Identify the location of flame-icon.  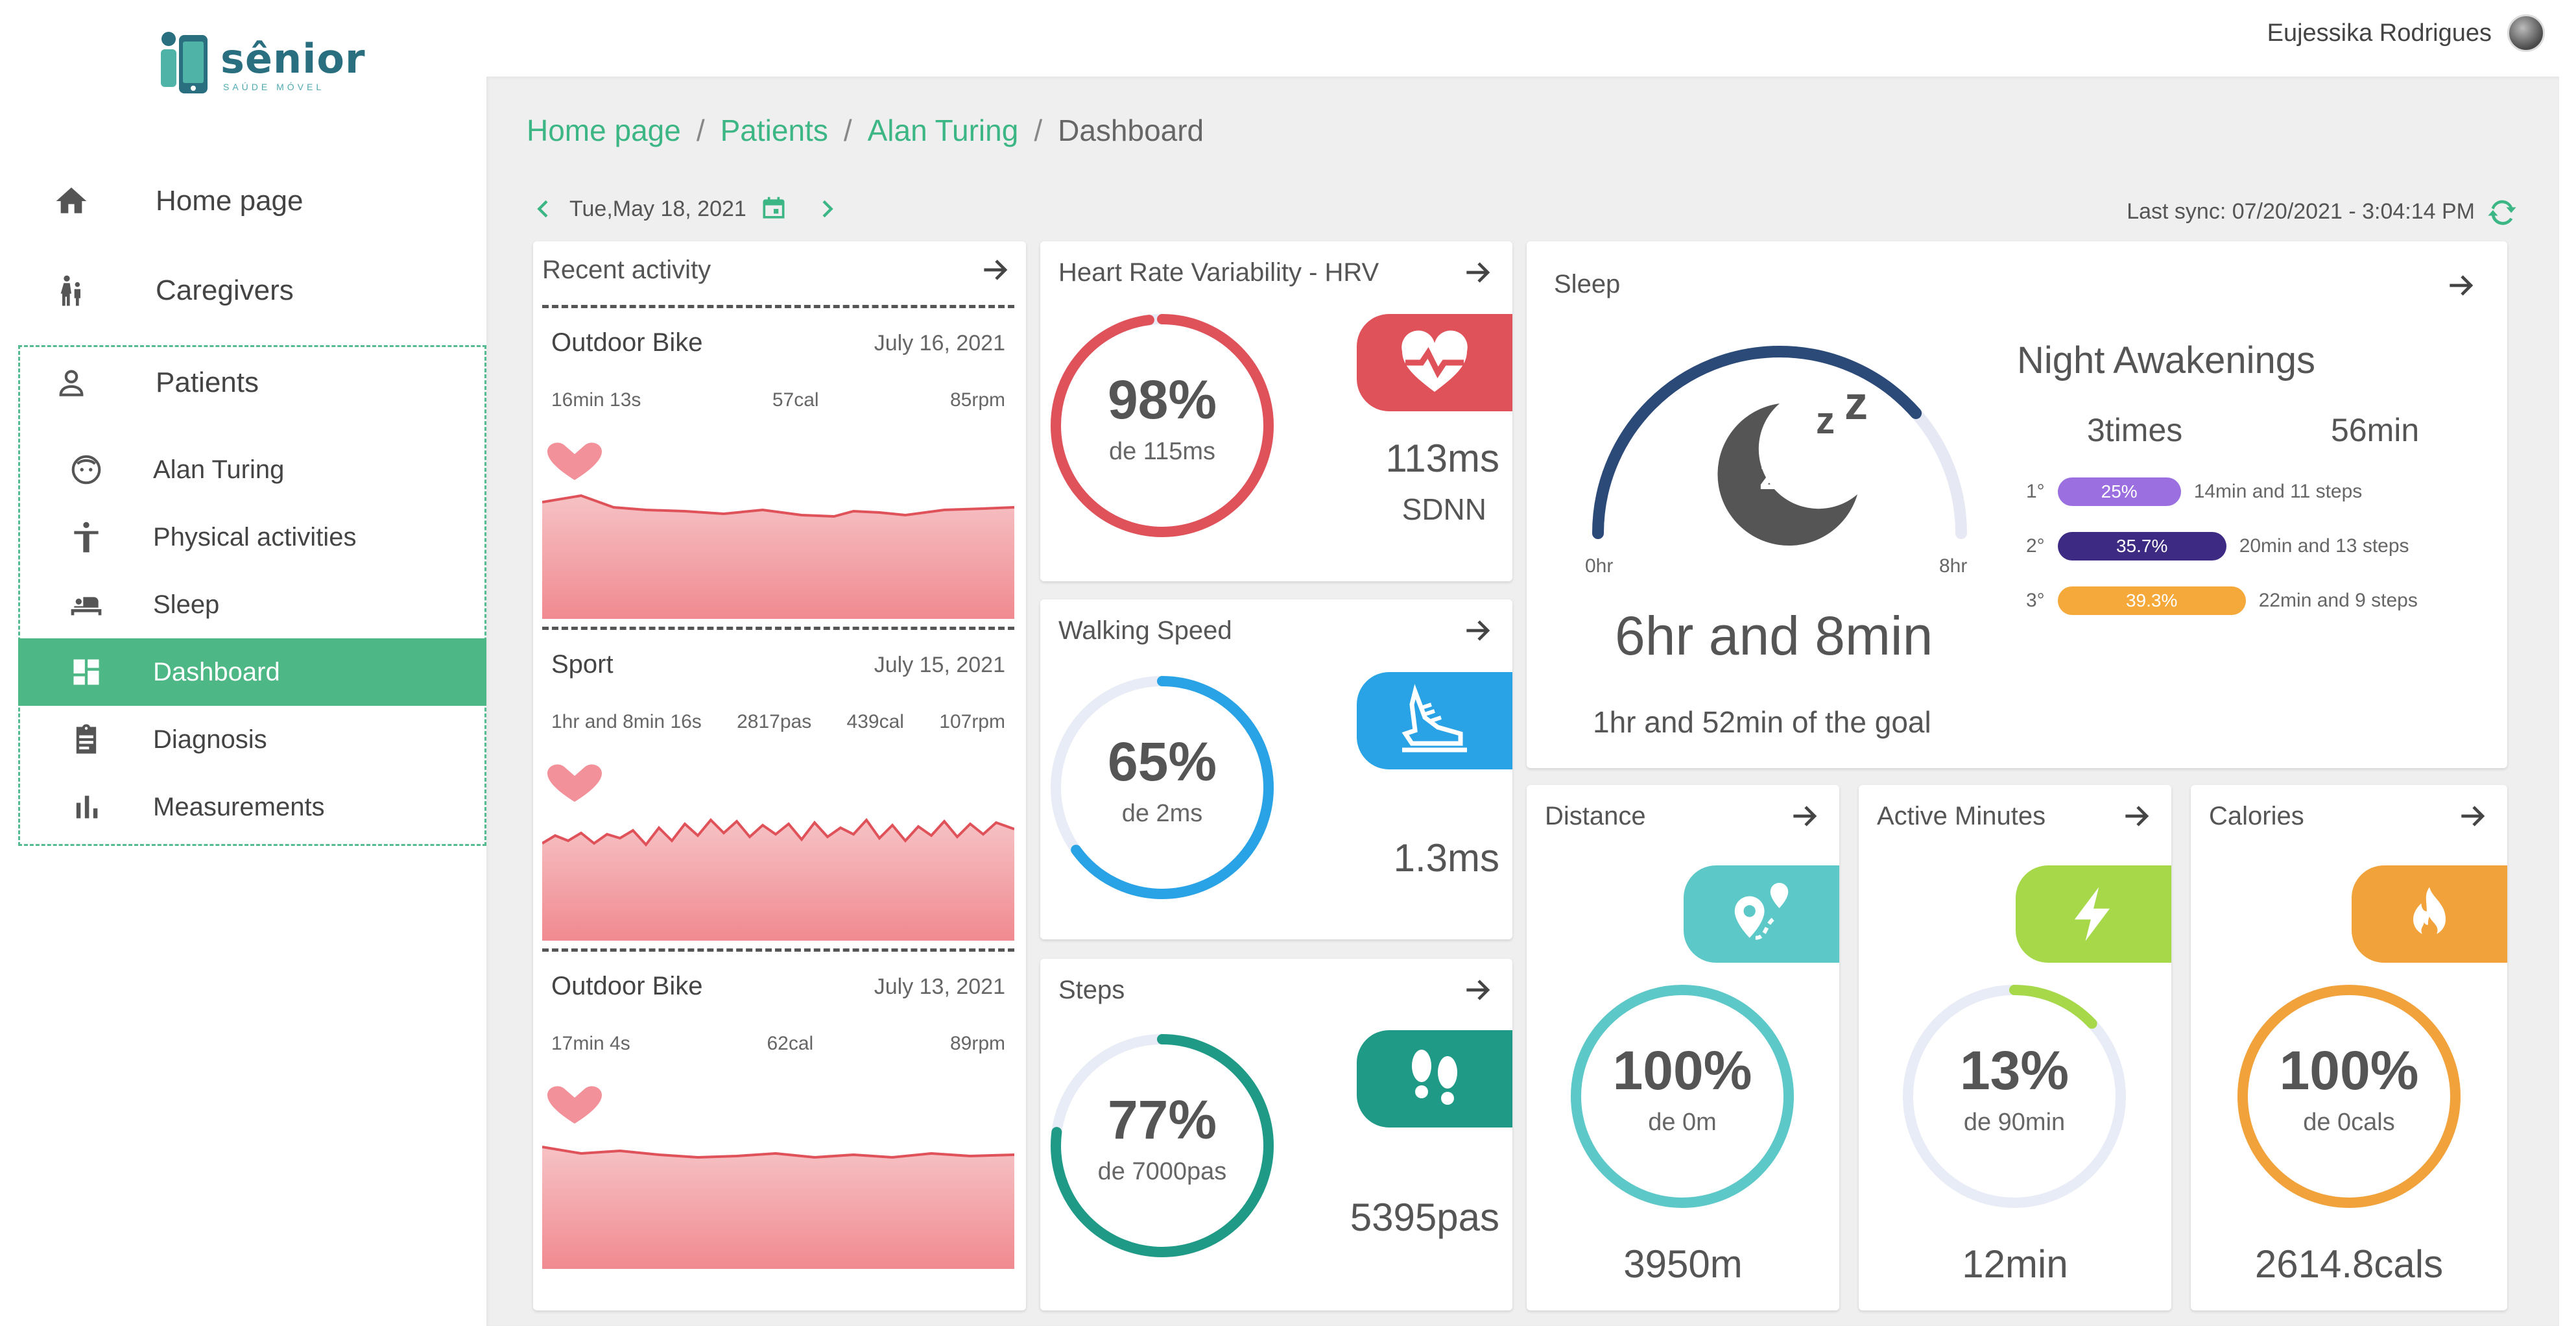
(2429, 913).